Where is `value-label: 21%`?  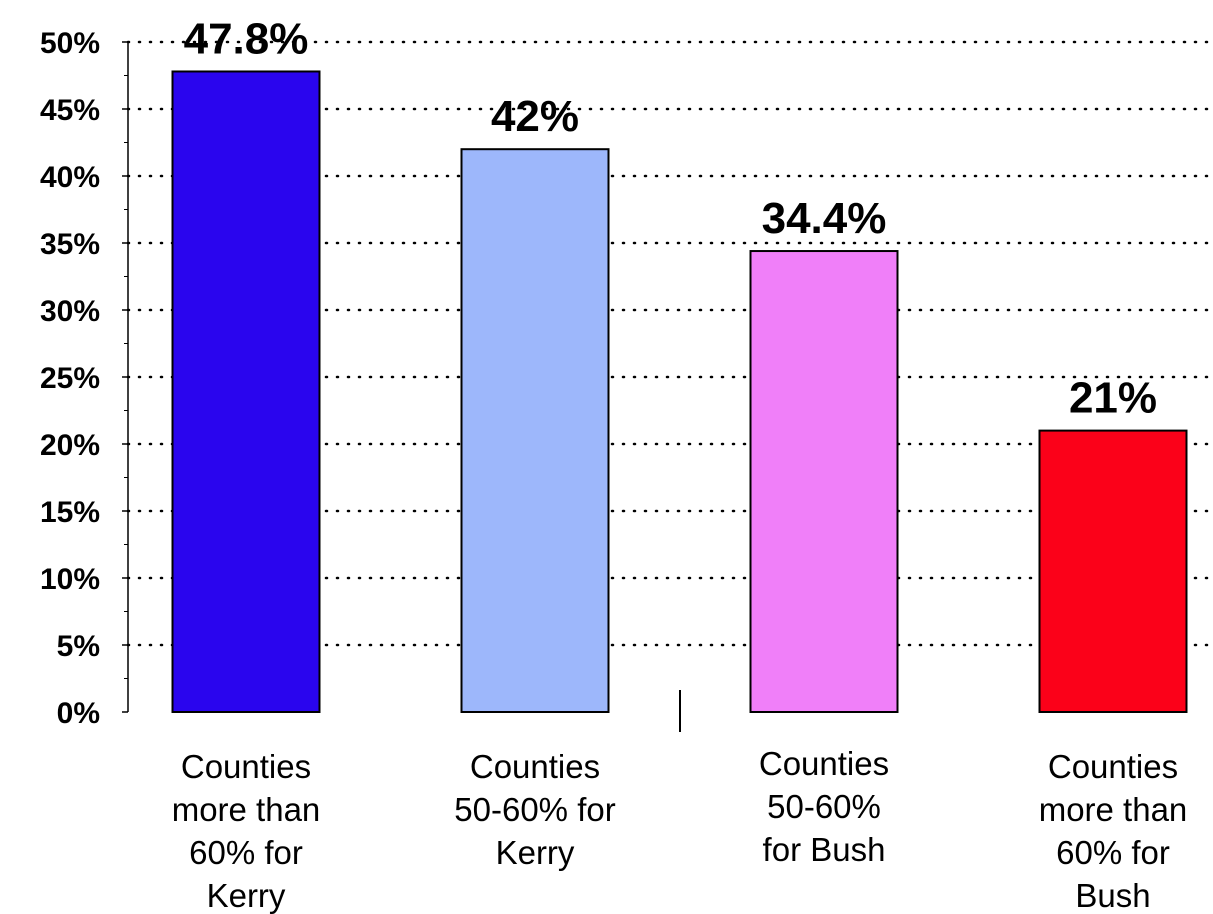
value-label: 21% is located at coordinates (1113, 398).